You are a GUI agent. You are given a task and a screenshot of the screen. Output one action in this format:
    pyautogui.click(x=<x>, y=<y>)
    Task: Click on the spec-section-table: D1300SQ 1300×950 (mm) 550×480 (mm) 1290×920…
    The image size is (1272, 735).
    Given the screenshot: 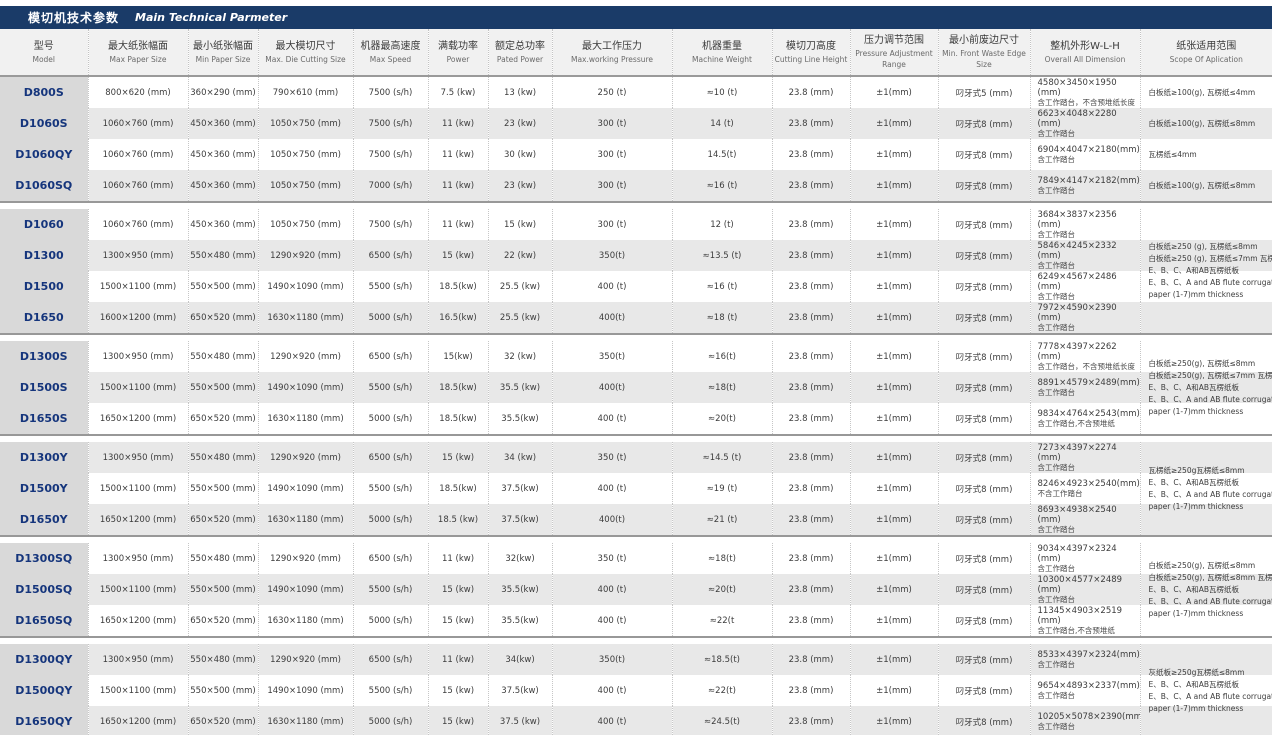 What is the action you would take?
    pyautogui.click(x=636, y=590)
    